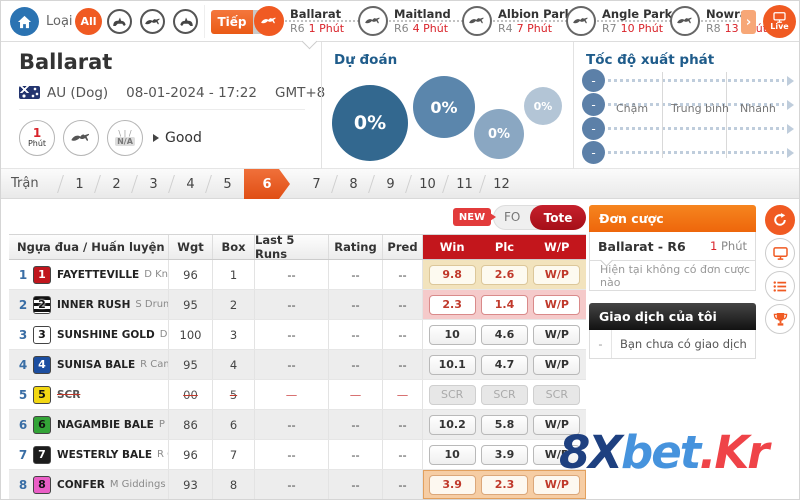  What do you see at coordinates (42, 454) in the screenshot?
I see `saddlecloth-7: 7` at bounding box center [42, 454].